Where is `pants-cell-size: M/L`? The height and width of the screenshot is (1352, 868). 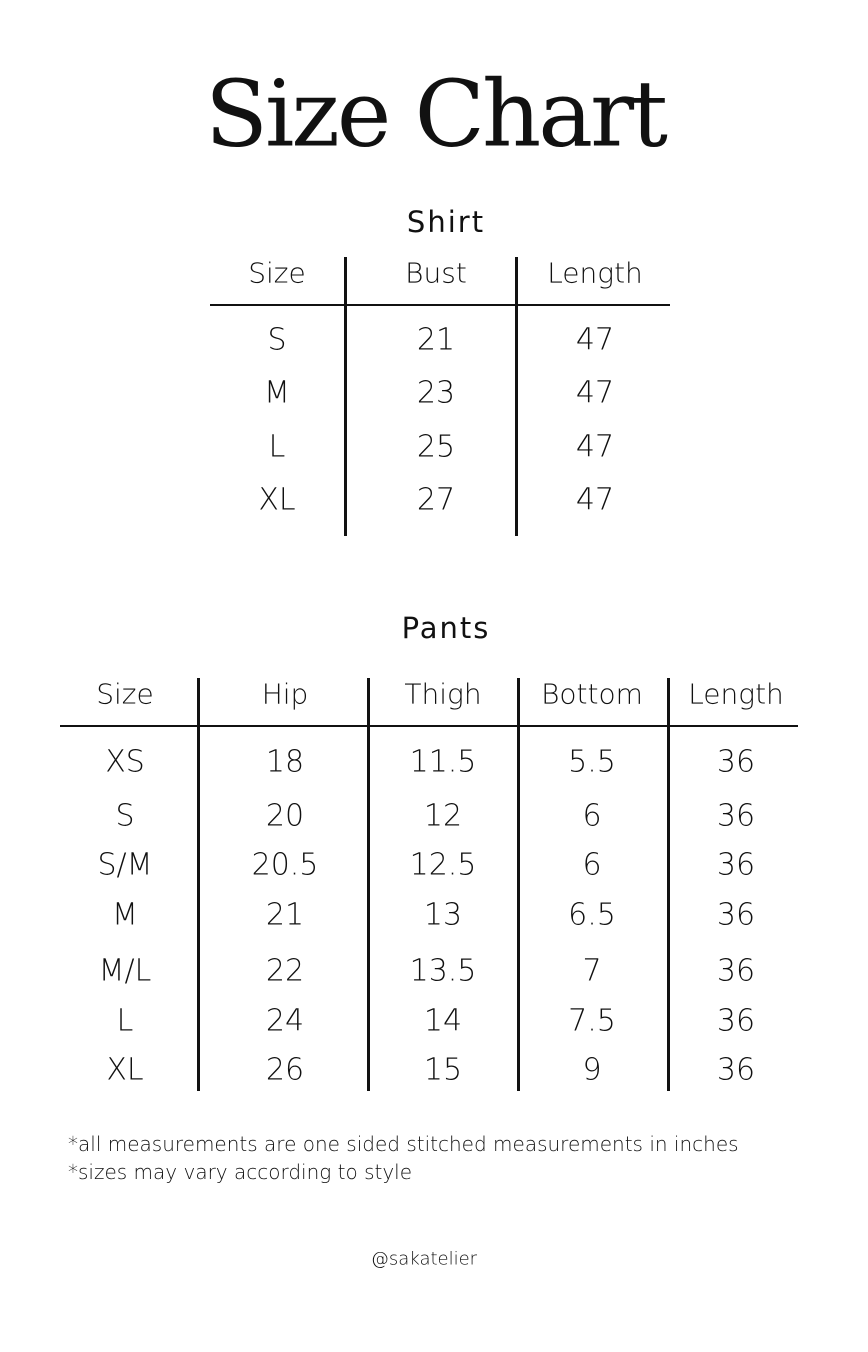
pants-cell-size: M/L is located at coordinates (125, 971).